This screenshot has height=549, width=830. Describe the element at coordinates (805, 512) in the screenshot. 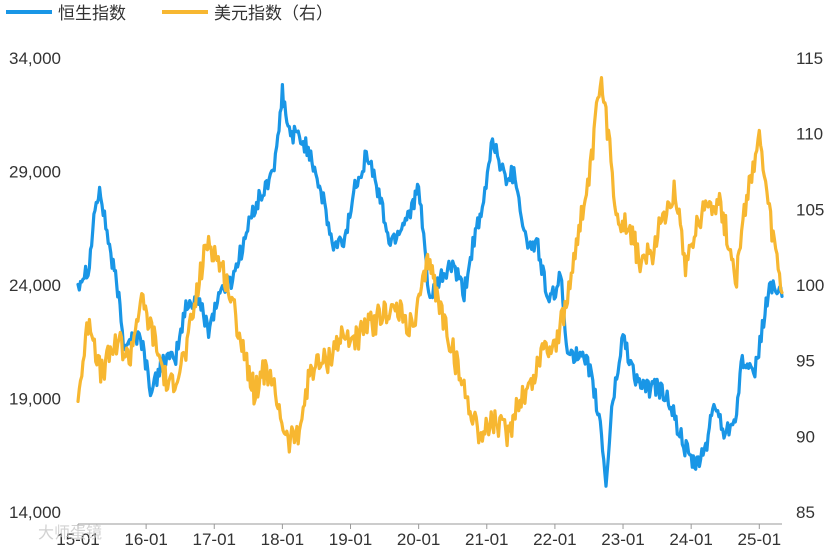

I see `y-right-tick-label: 85` at that location.